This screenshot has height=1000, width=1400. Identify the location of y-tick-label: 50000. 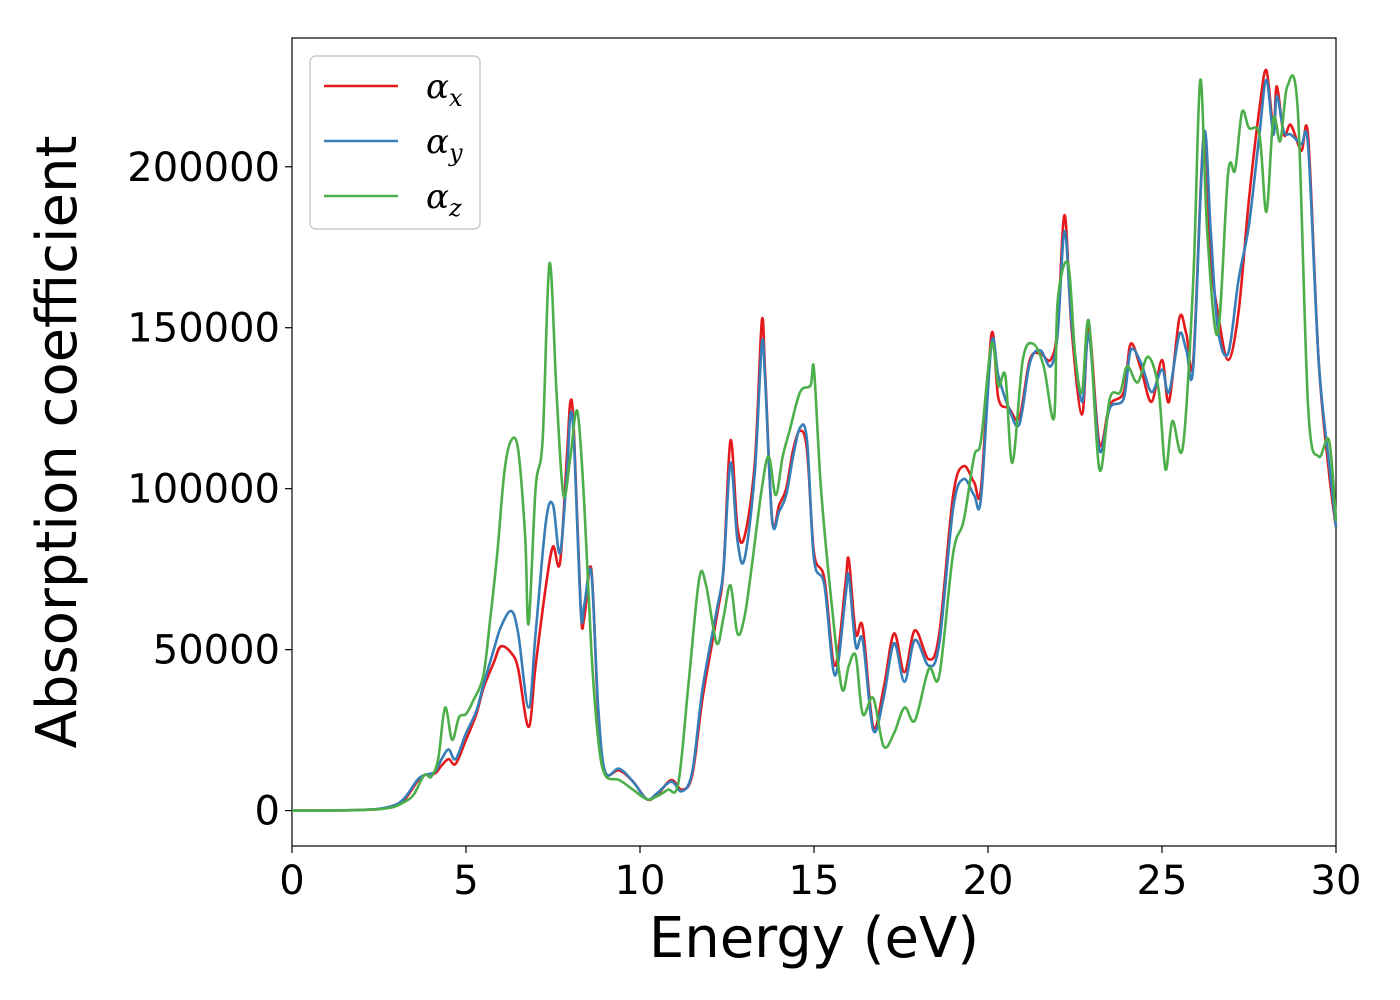
(216, 651).